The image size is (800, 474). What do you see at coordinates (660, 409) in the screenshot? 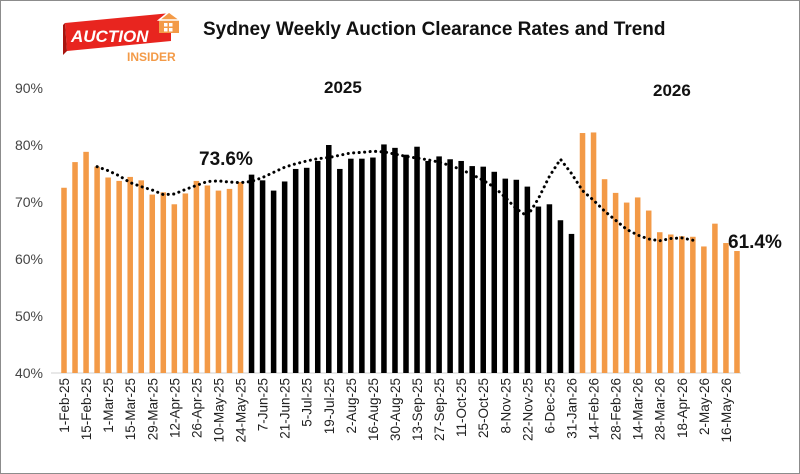
I see `x-tick-label: 28-Mar-26` at bounding box center [660, 409].